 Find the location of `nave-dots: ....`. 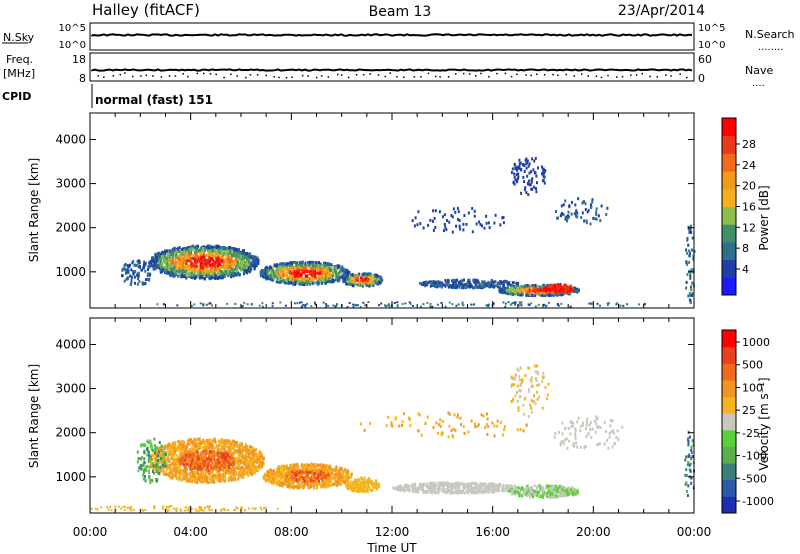

nave-dots: .... is located at coordinates (758, 83).